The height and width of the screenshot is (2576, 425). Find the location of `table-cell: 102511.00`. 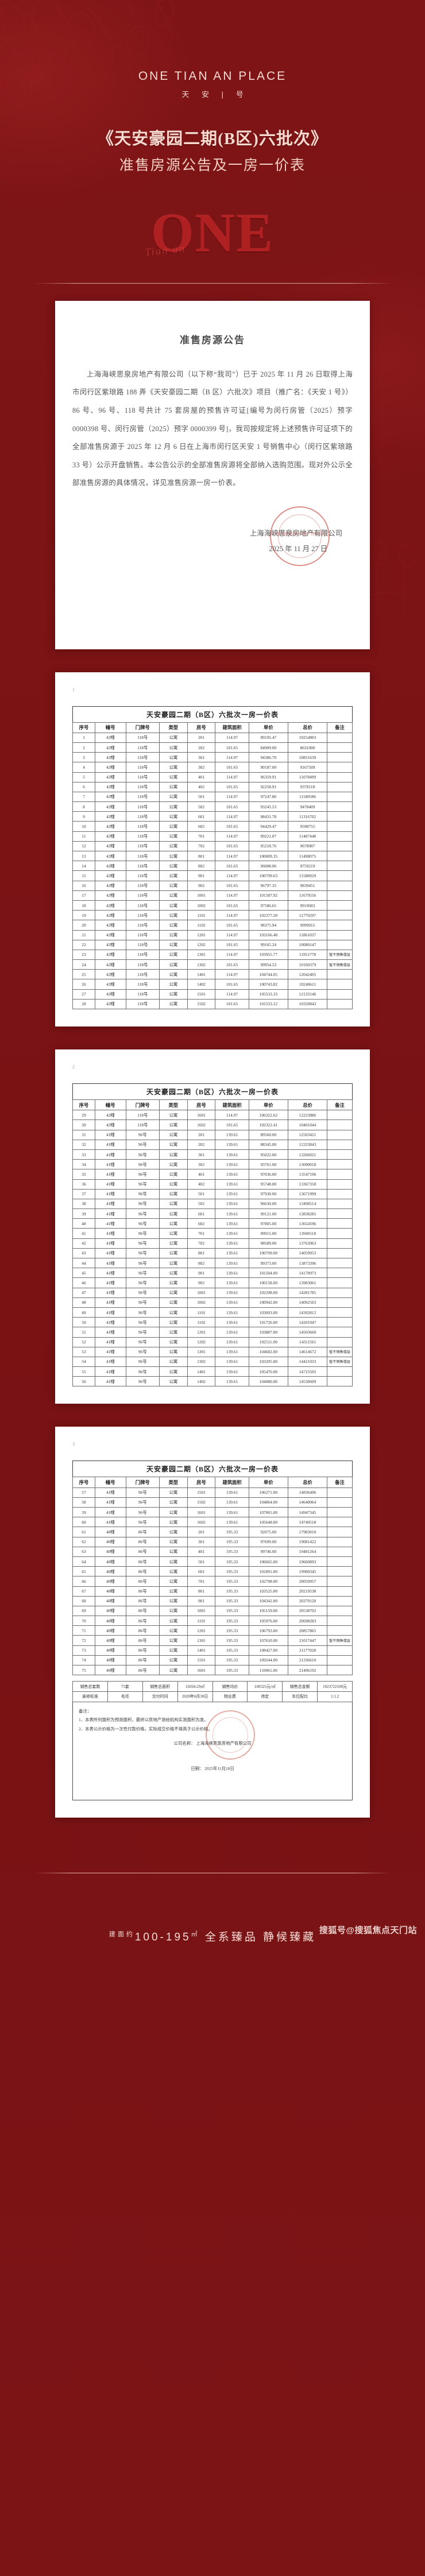

table-cell: 102511.00 is located at coordinates (268, 1342).